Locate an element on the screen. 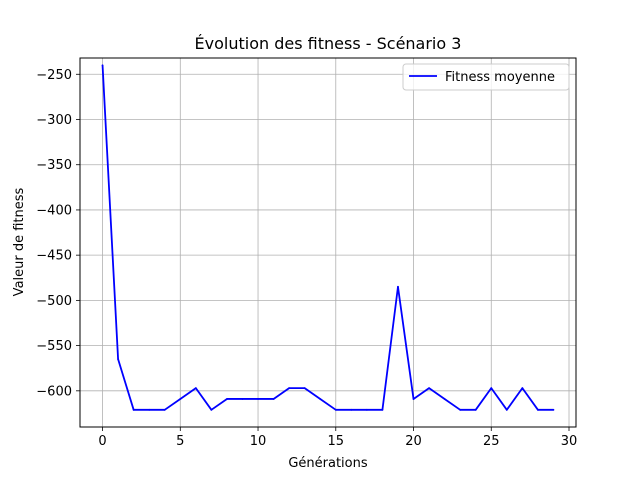 The height and width of the screenshot is (480, 640). legend-label: Fitness moyenne is located at coordinates (500, 77).